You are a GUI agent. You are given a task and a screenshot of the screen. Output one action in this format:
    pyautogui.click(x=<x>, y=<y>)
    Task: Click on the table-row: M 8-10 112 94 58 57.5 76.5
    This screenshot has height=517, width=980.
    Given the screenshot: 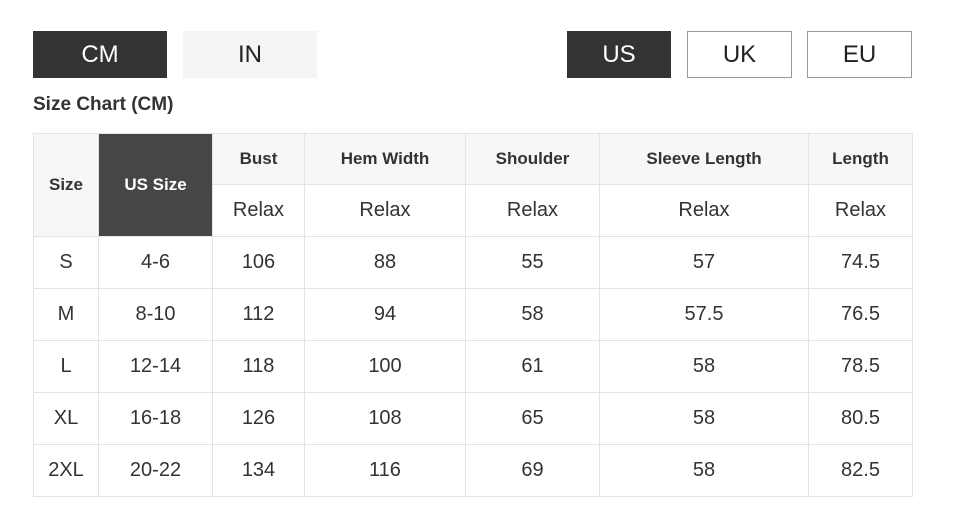 What is the action you would take?
    pyautogui.click(x=473, y=314)
    